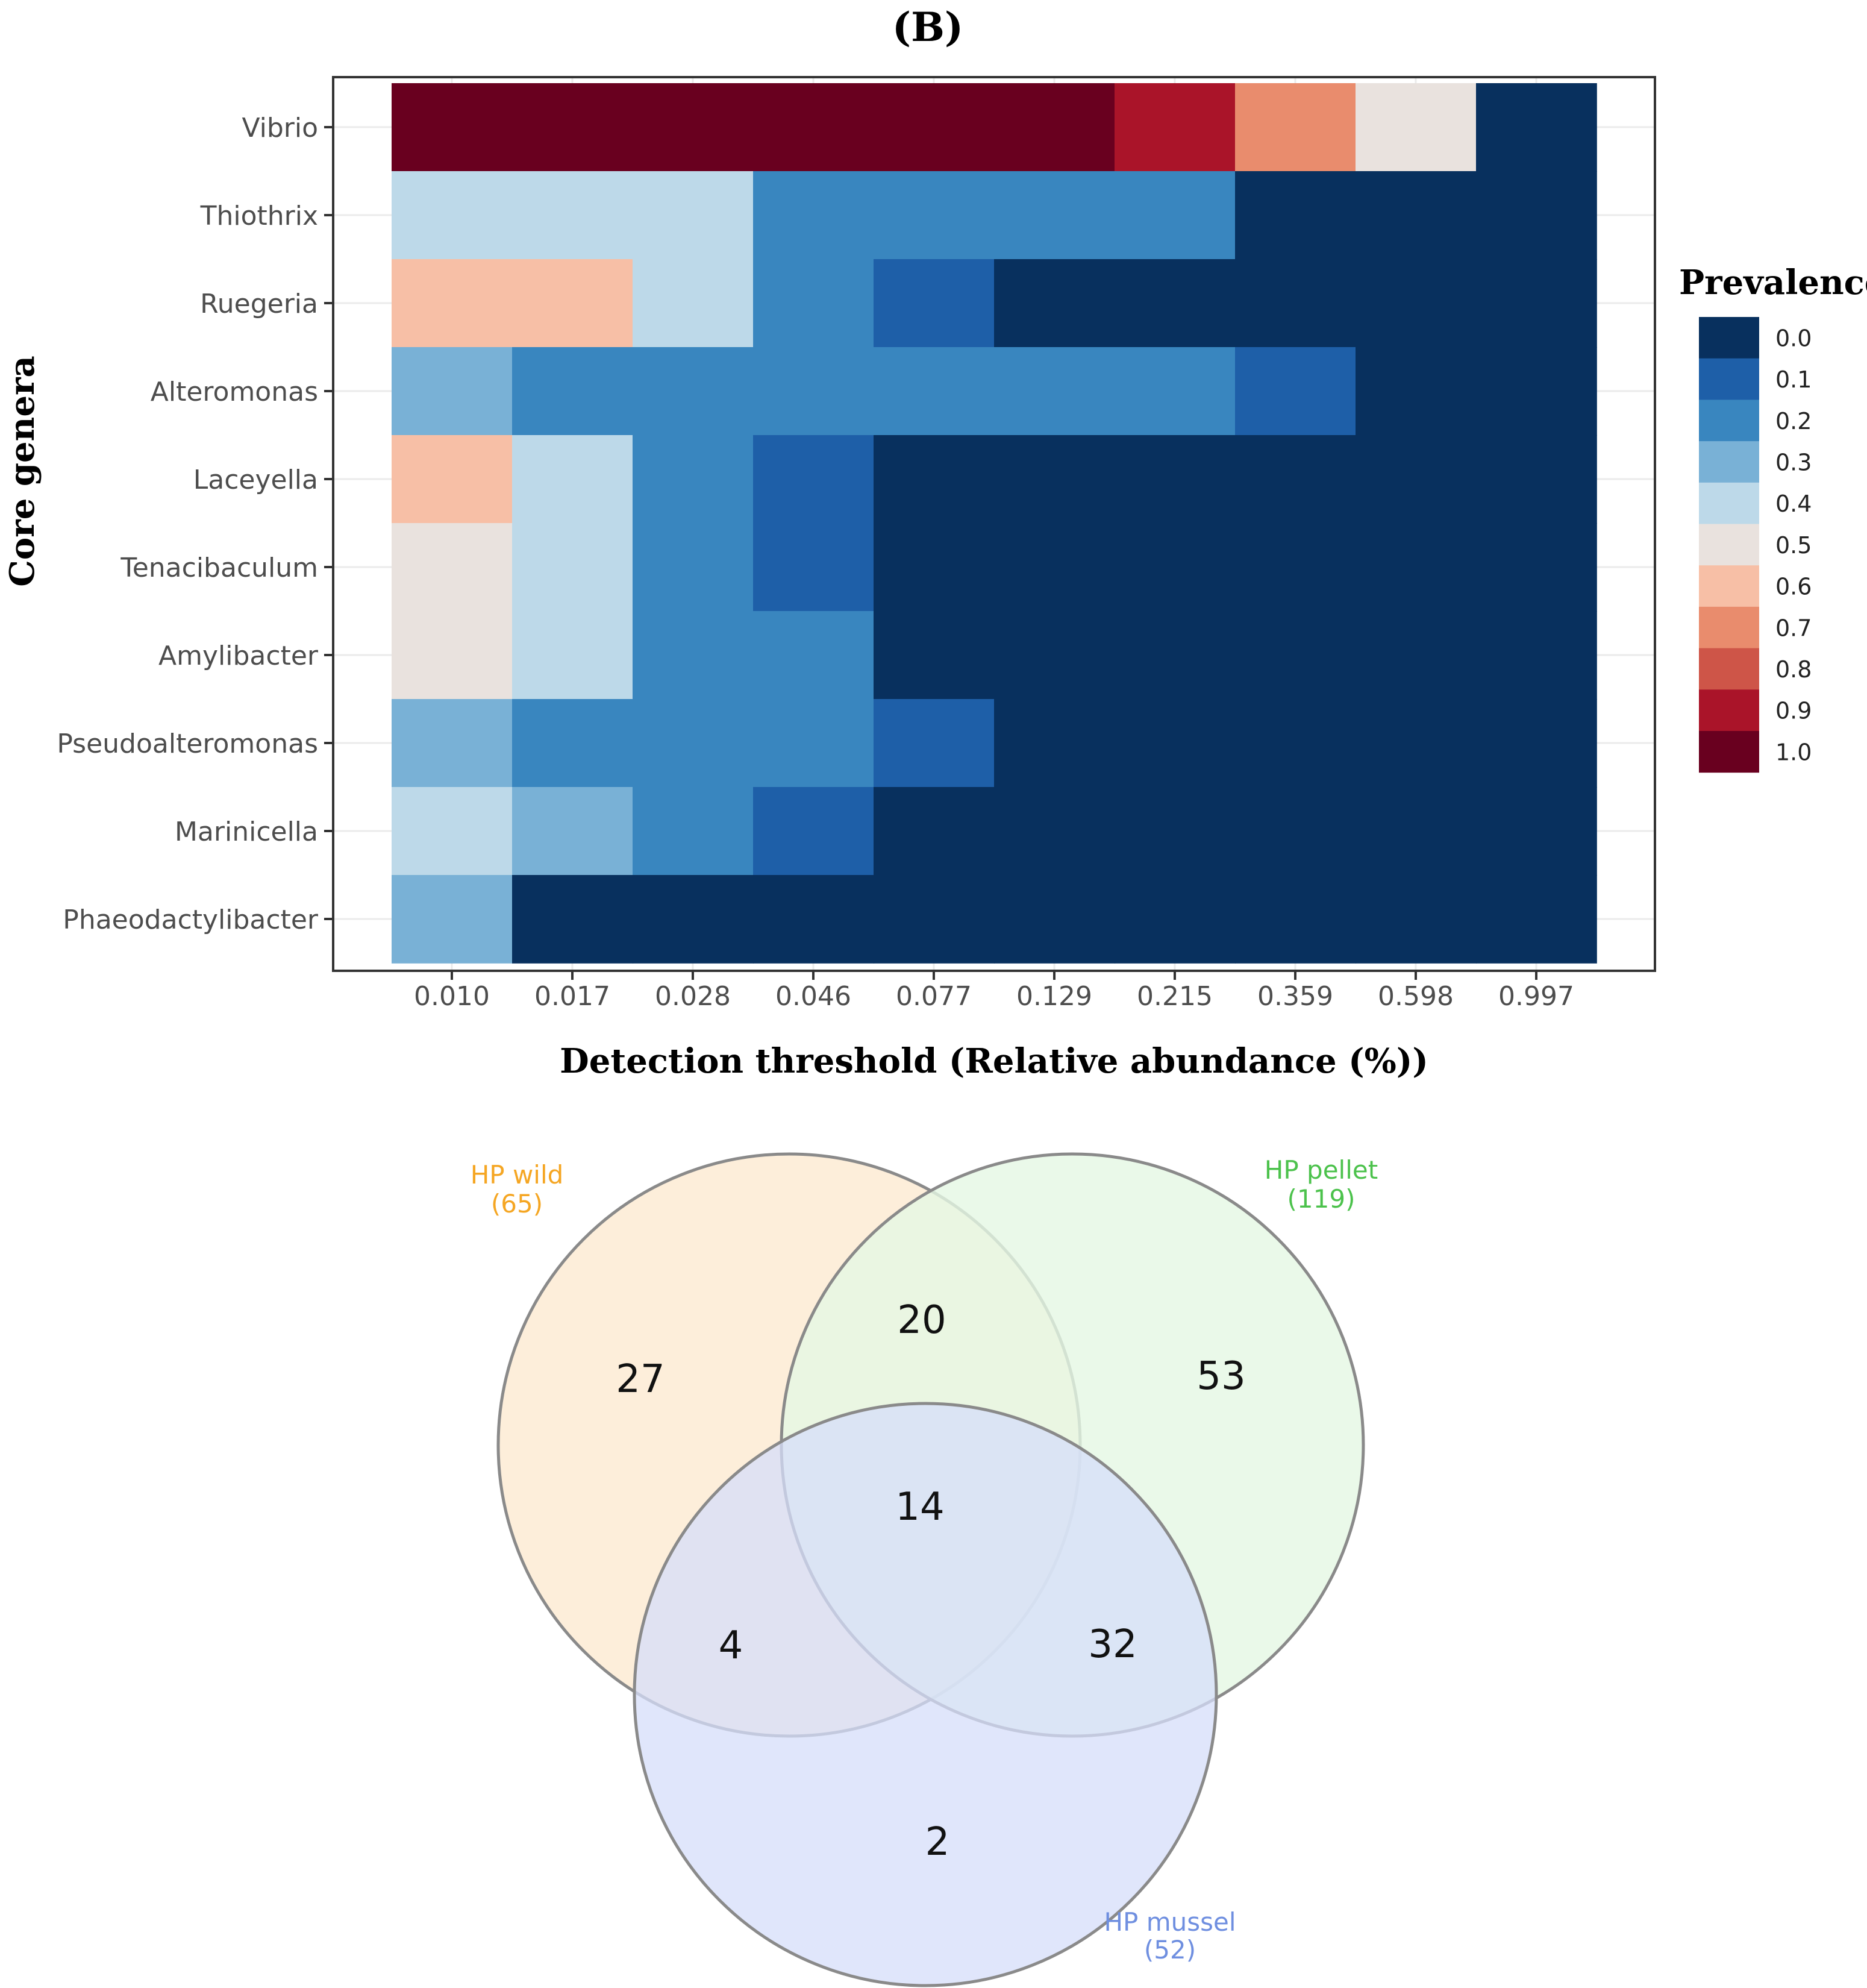 Image resolution: width=1867 pixels, height=1988 pixels. Describe the element at coordinates (1793, 421) in the screenshot. I see `legend-label: 0.2` at that location.